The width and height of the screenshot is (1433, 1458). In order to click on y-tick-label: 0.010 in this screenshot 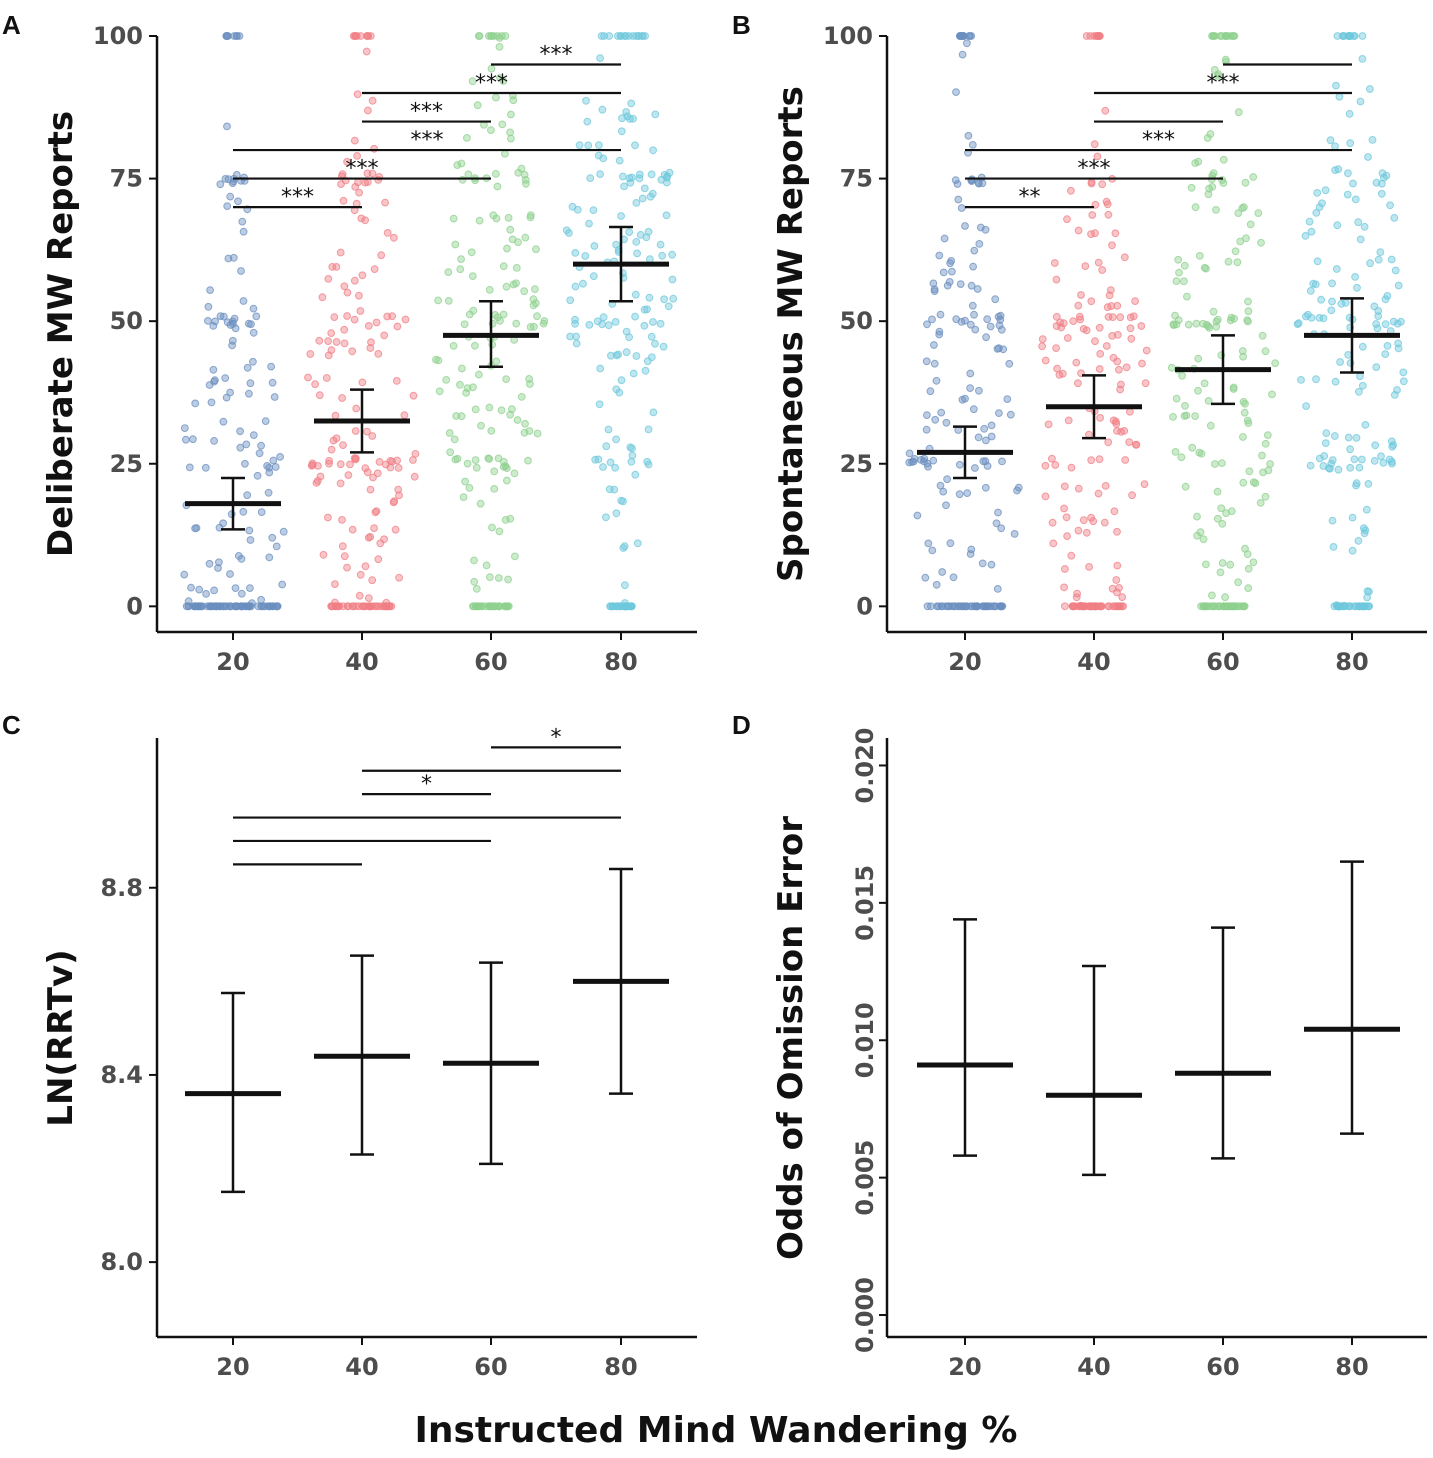, I will do `click(865, 1040)`.